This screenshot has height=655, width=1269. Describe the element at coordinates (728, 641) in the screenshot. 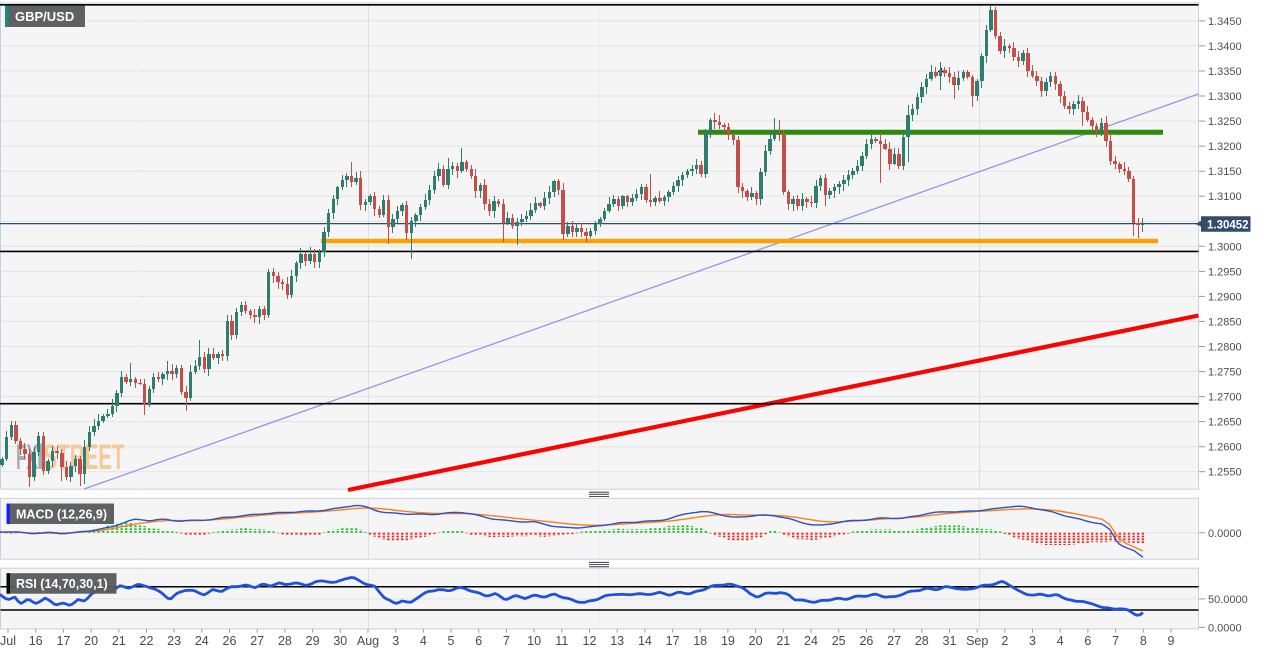

I see `svg-text: 19` at that location.